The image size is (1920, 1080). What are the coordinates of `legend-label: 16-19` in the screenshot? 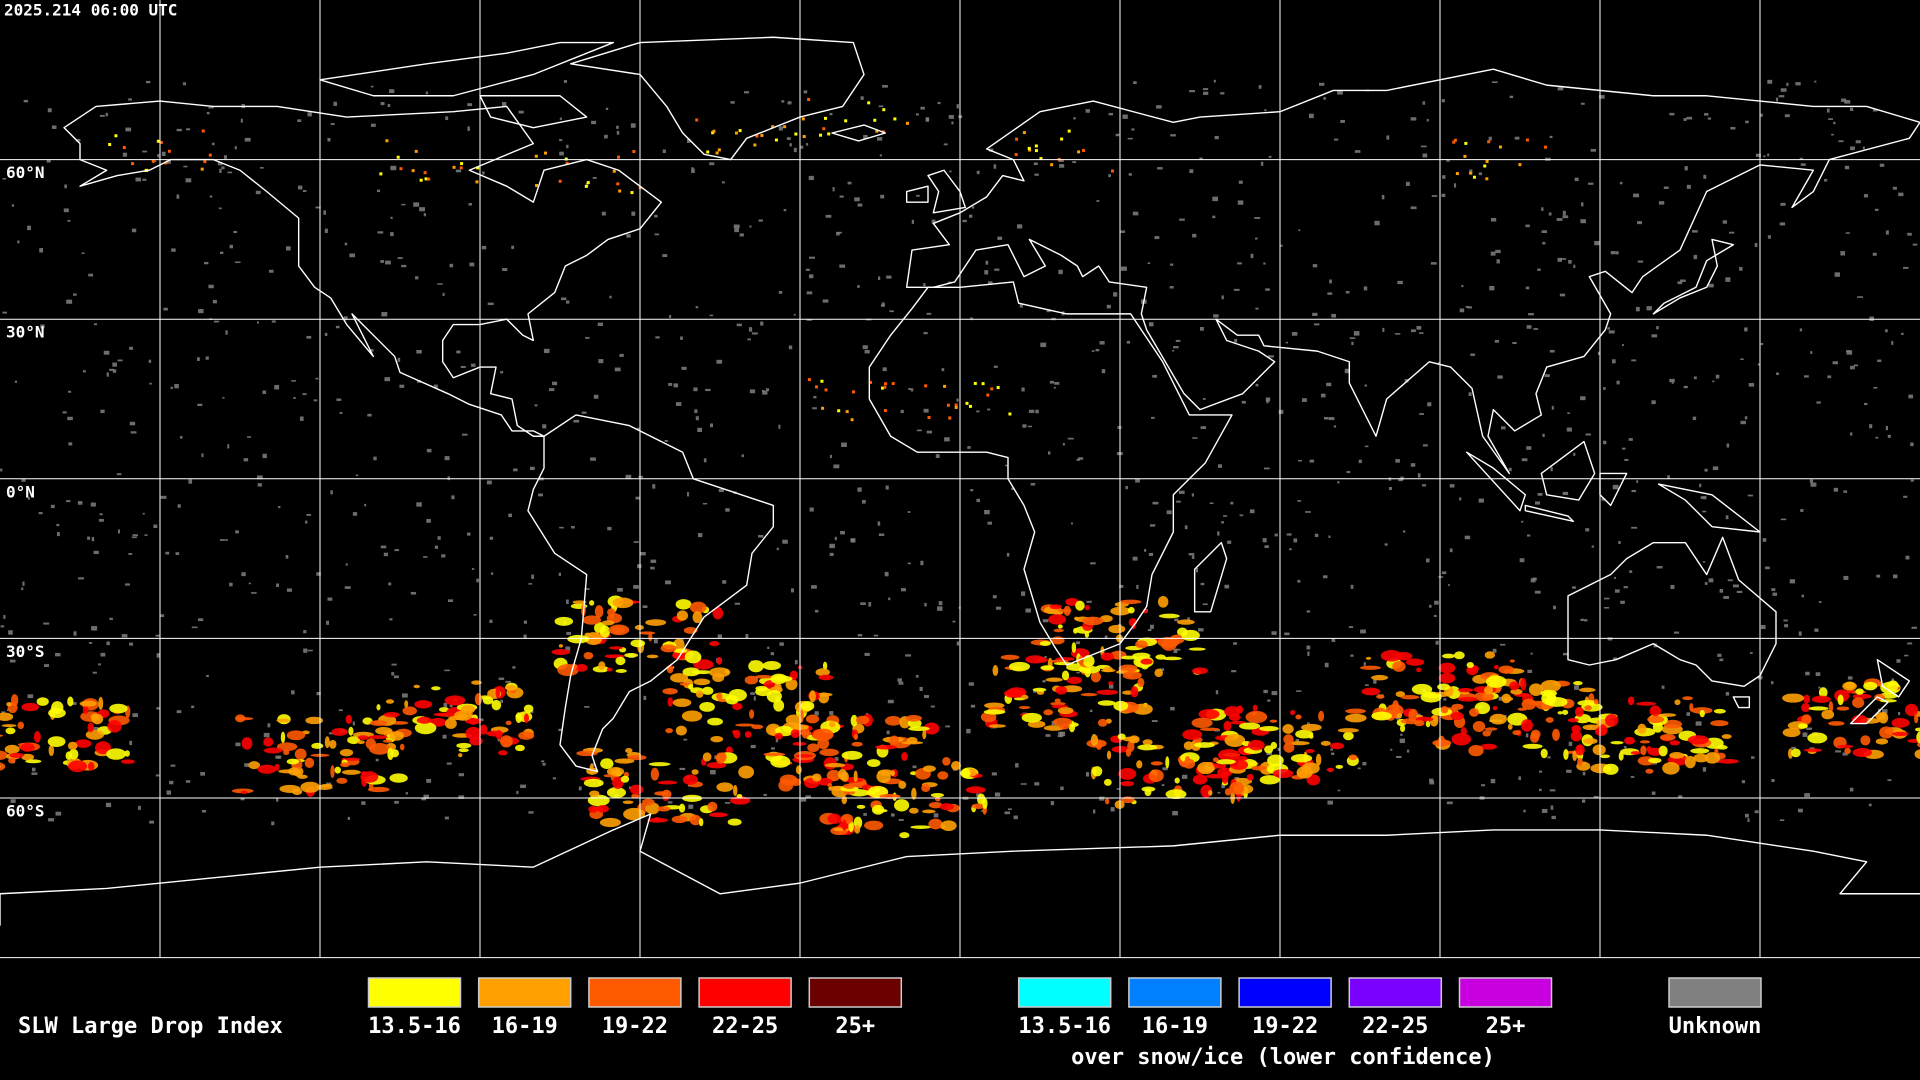 It's located at (1175, 1026).